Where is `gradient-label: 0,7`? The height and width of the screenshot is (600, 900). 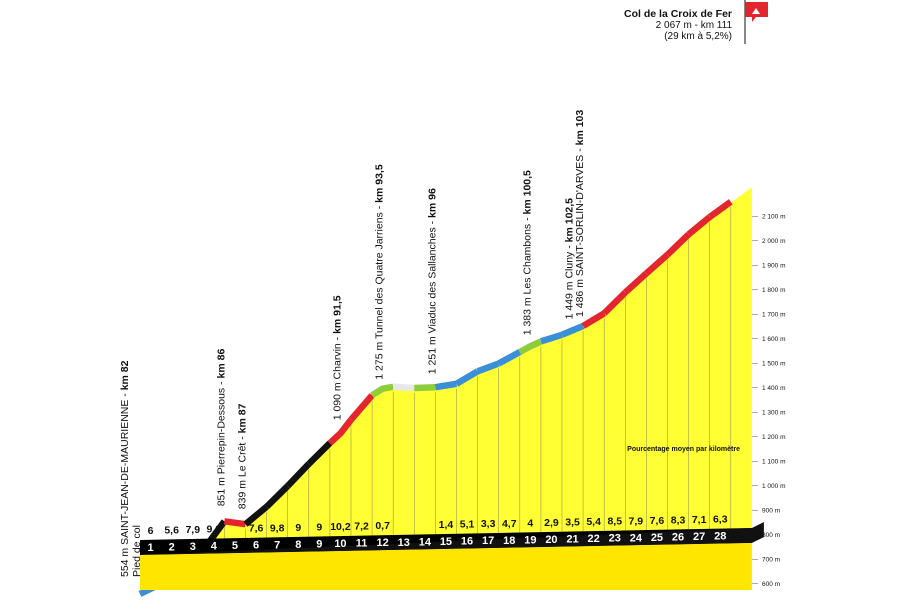 gradient-label: 0,7 is located at coordinates (382, 526).